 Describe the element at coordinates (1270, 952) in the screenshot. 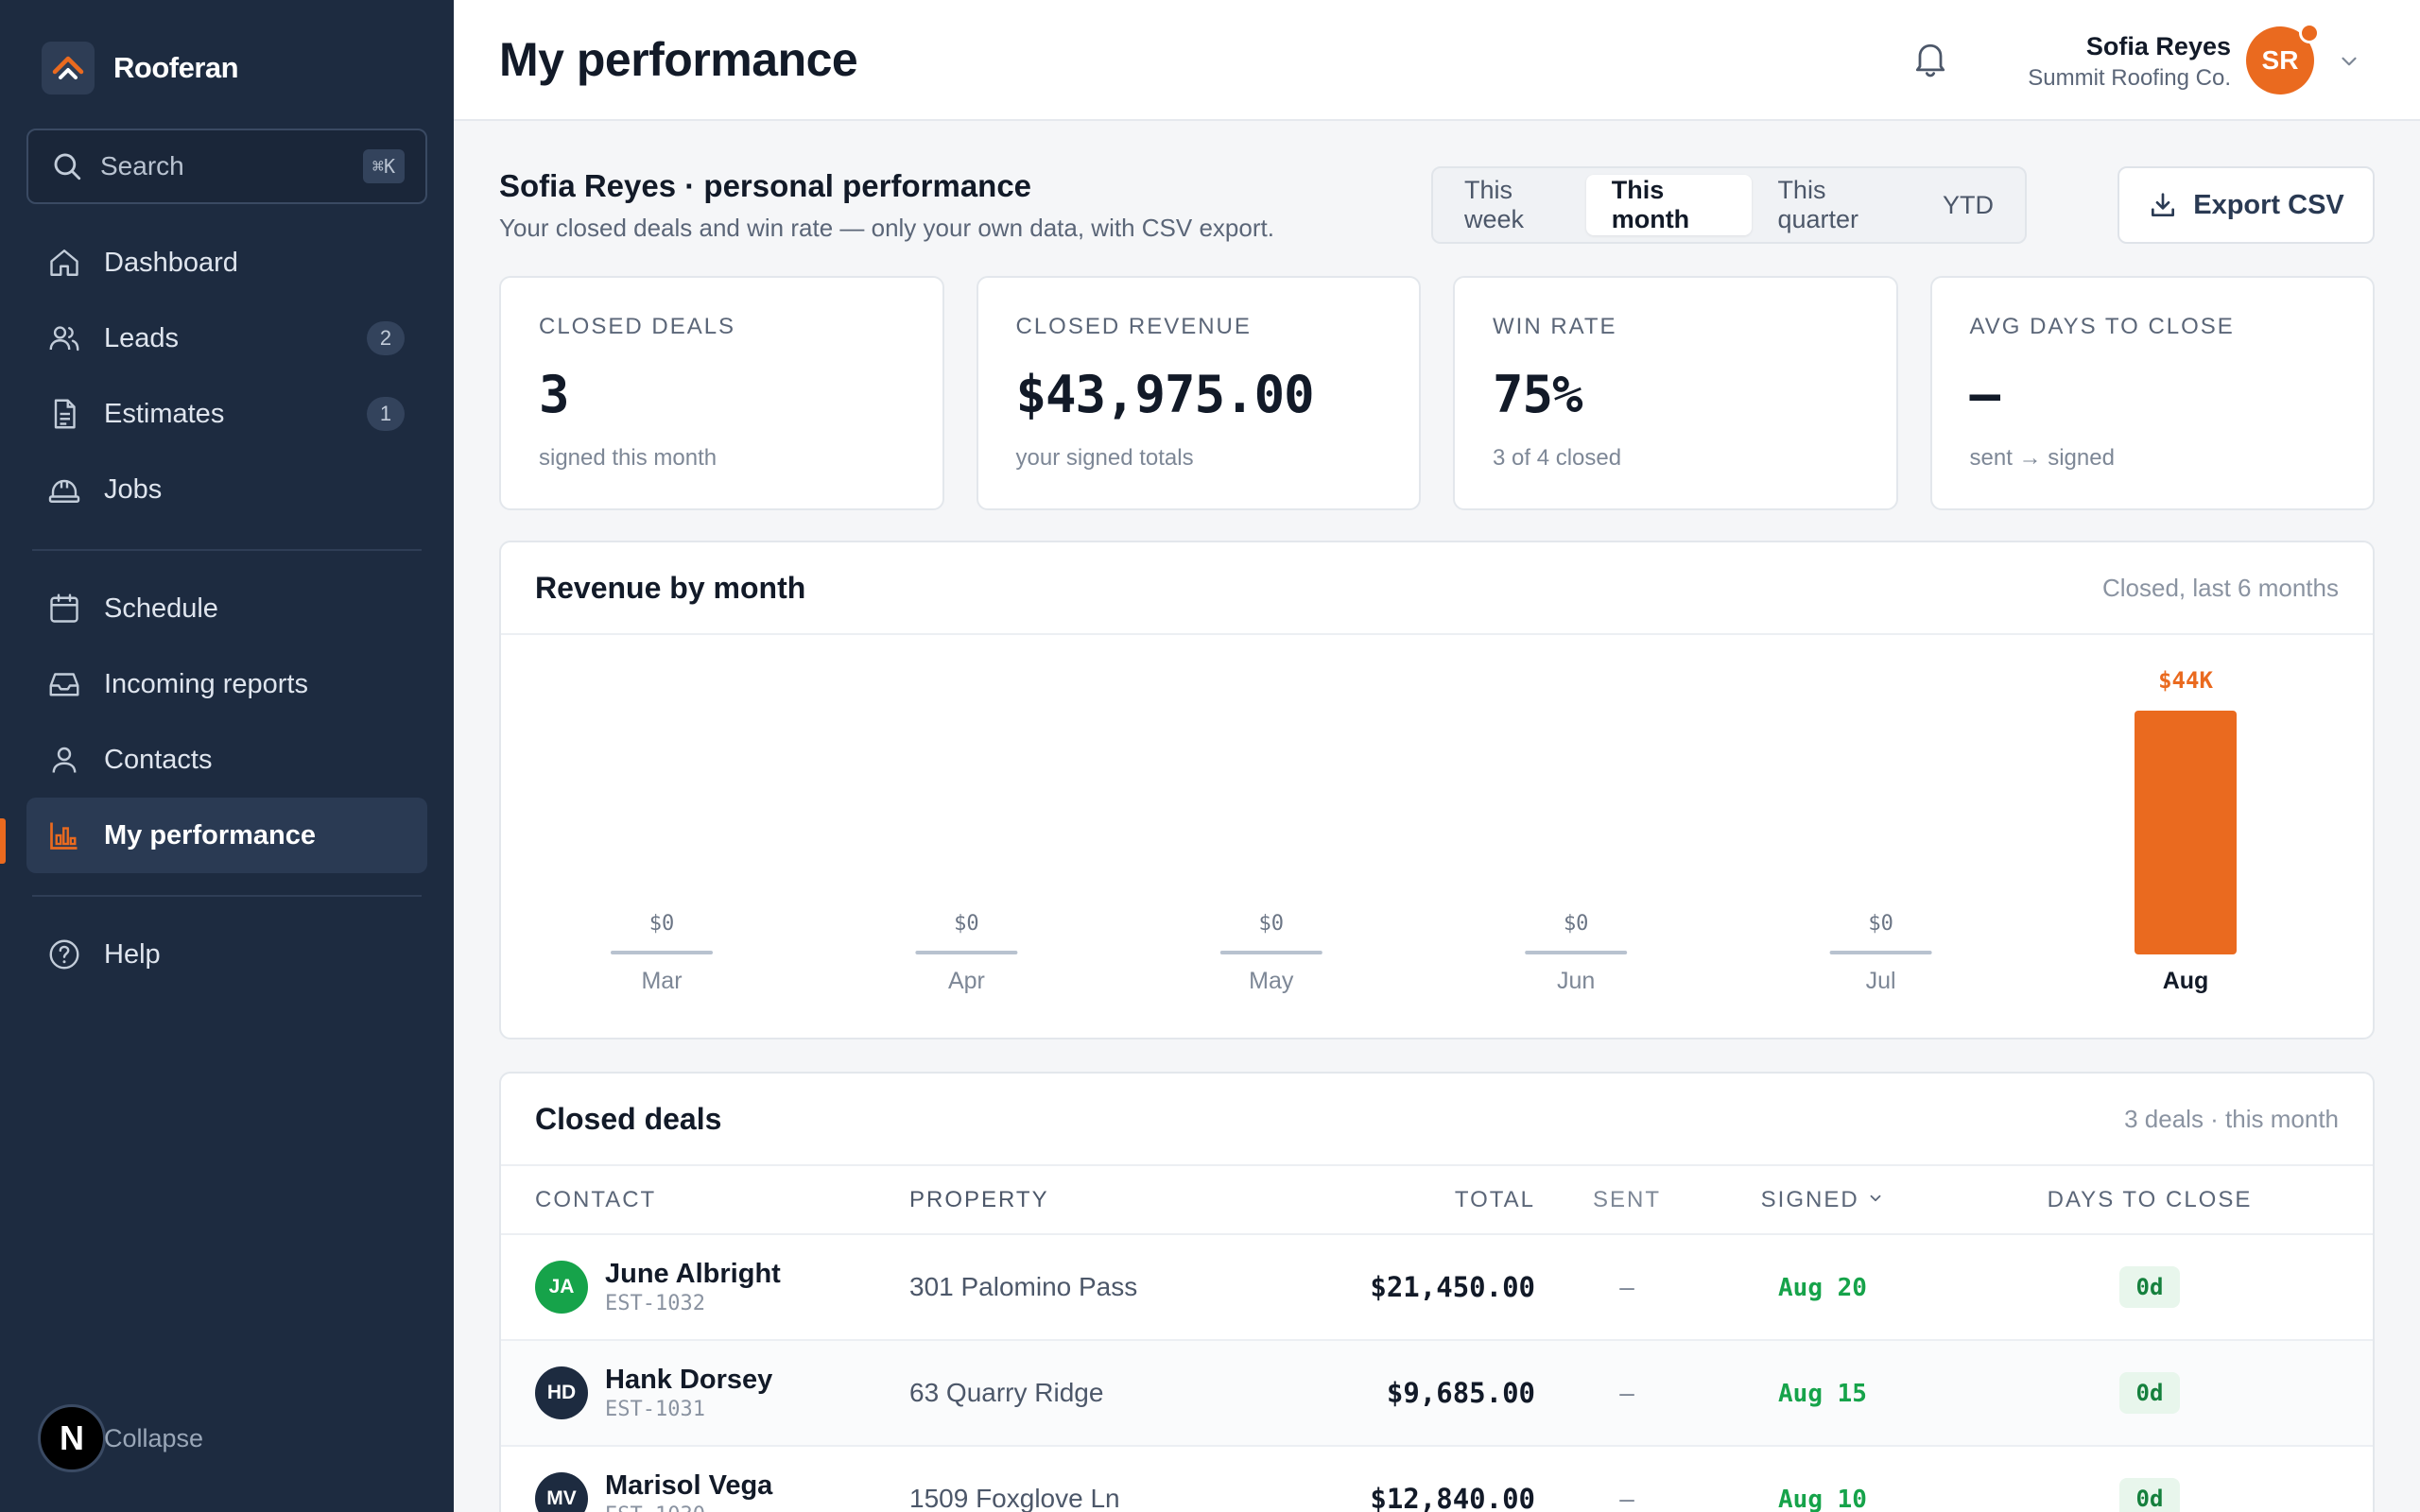

I see `bar-may` at that location.